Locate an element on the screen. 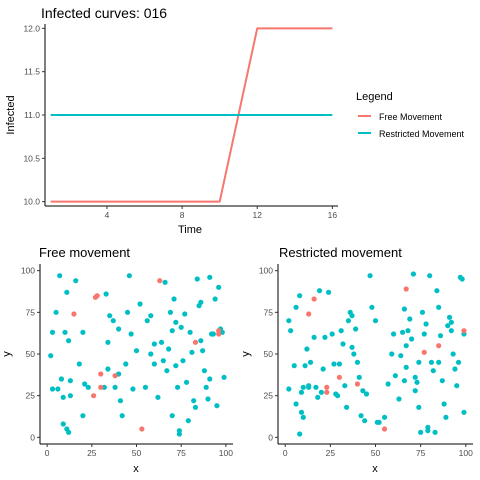 Image resolution: width=480 pixels, height=480 pixels. y-tick-label: 10.0 is located at coordinates (31, 202).